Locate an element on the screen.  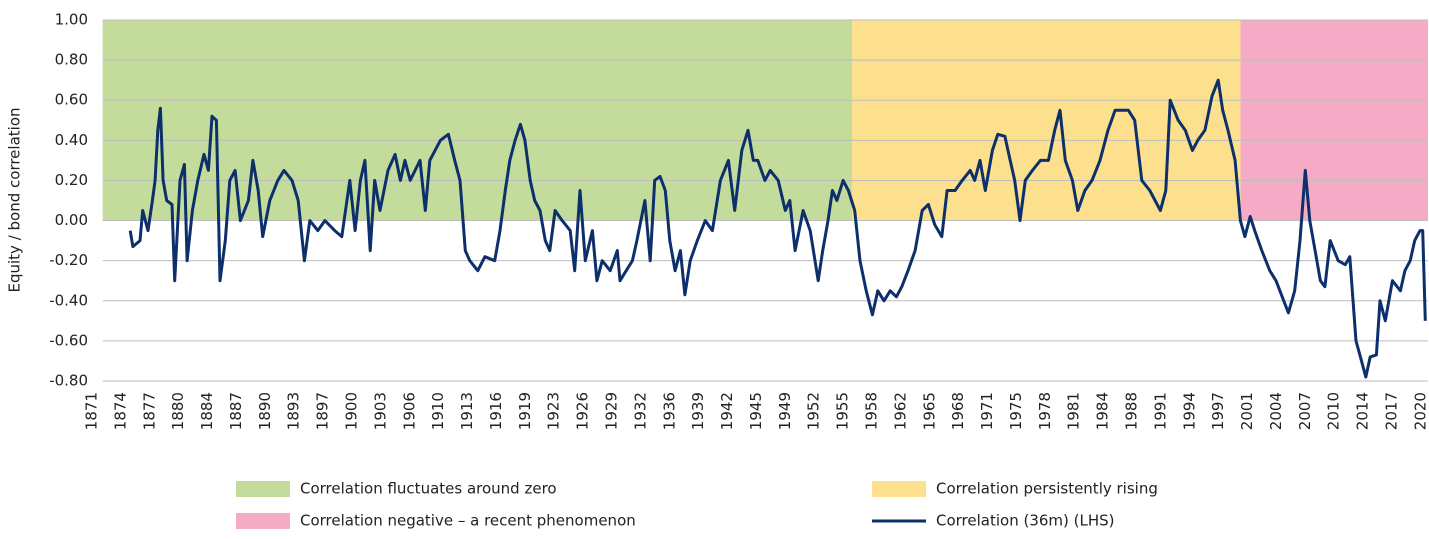
x-tick-label: 2010 is located at coordinates (1334, 411).